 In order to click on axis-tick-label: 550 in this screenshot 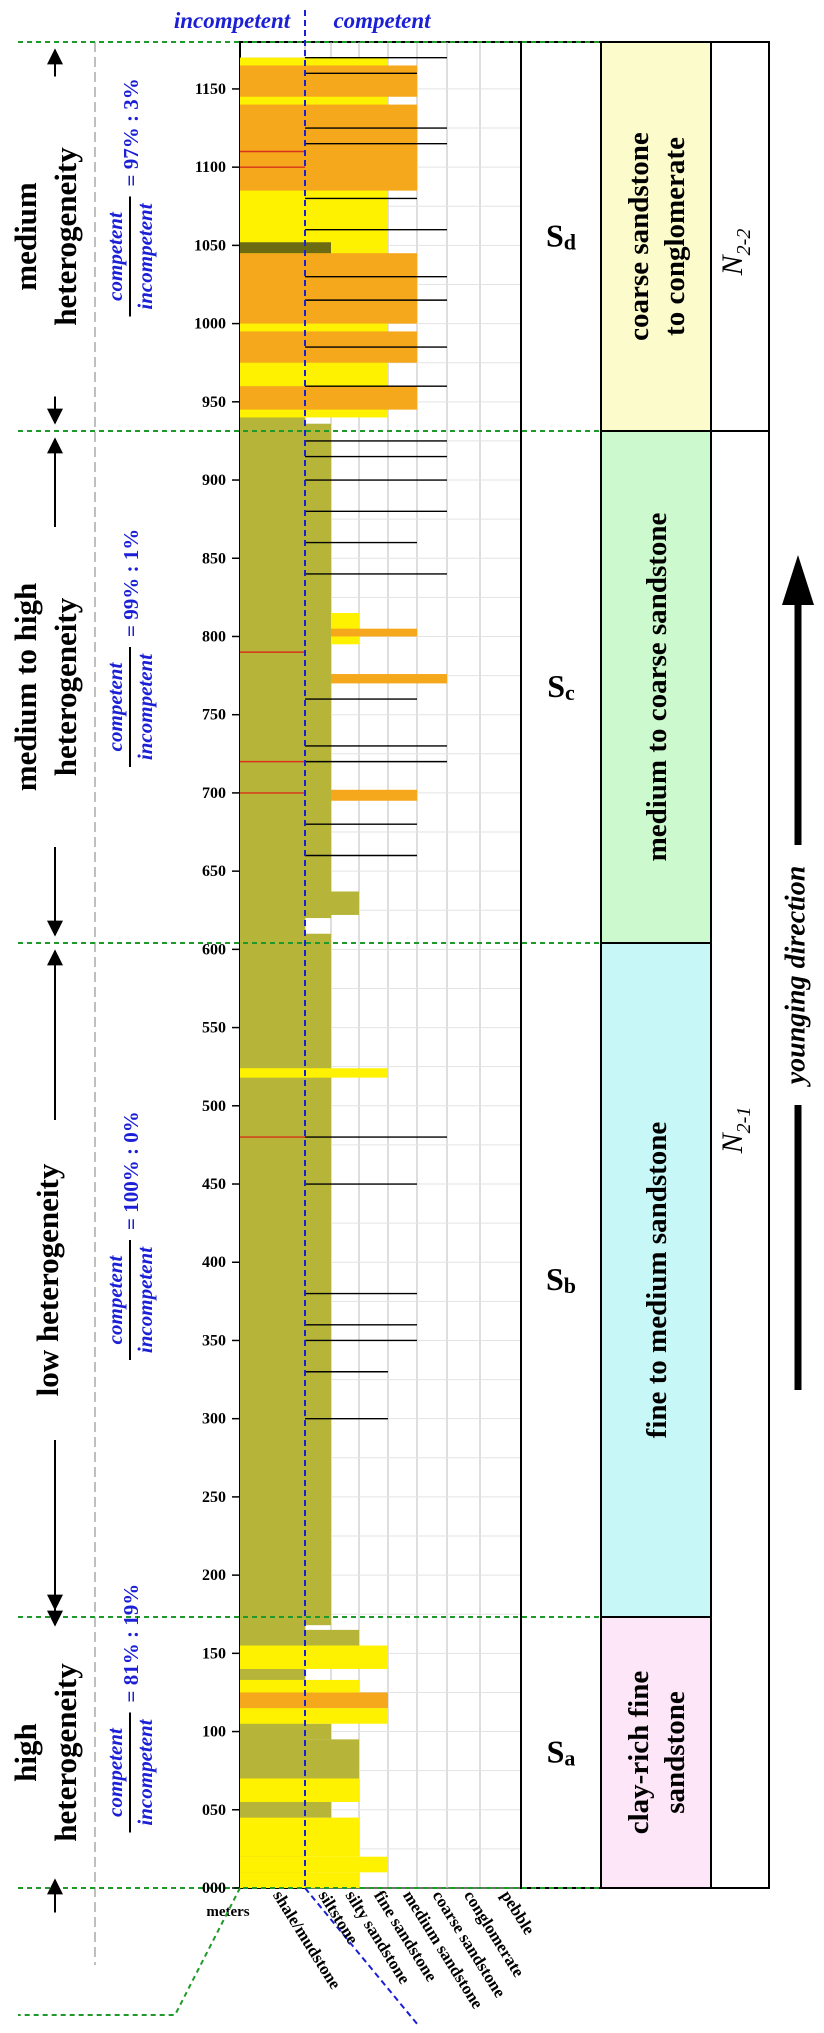, I will do `click(214, 1028)`.